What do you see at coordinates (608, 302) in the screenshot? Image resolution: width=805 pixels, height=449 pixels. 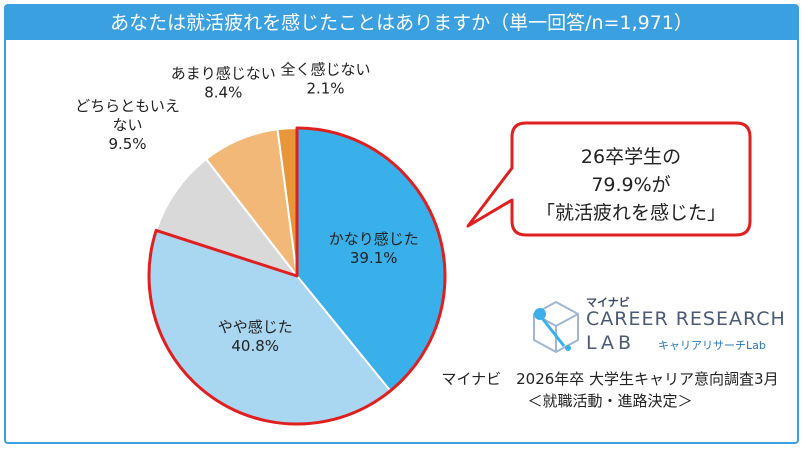 I see `brand-small: マイナビ` at bounding box center [608, 302].